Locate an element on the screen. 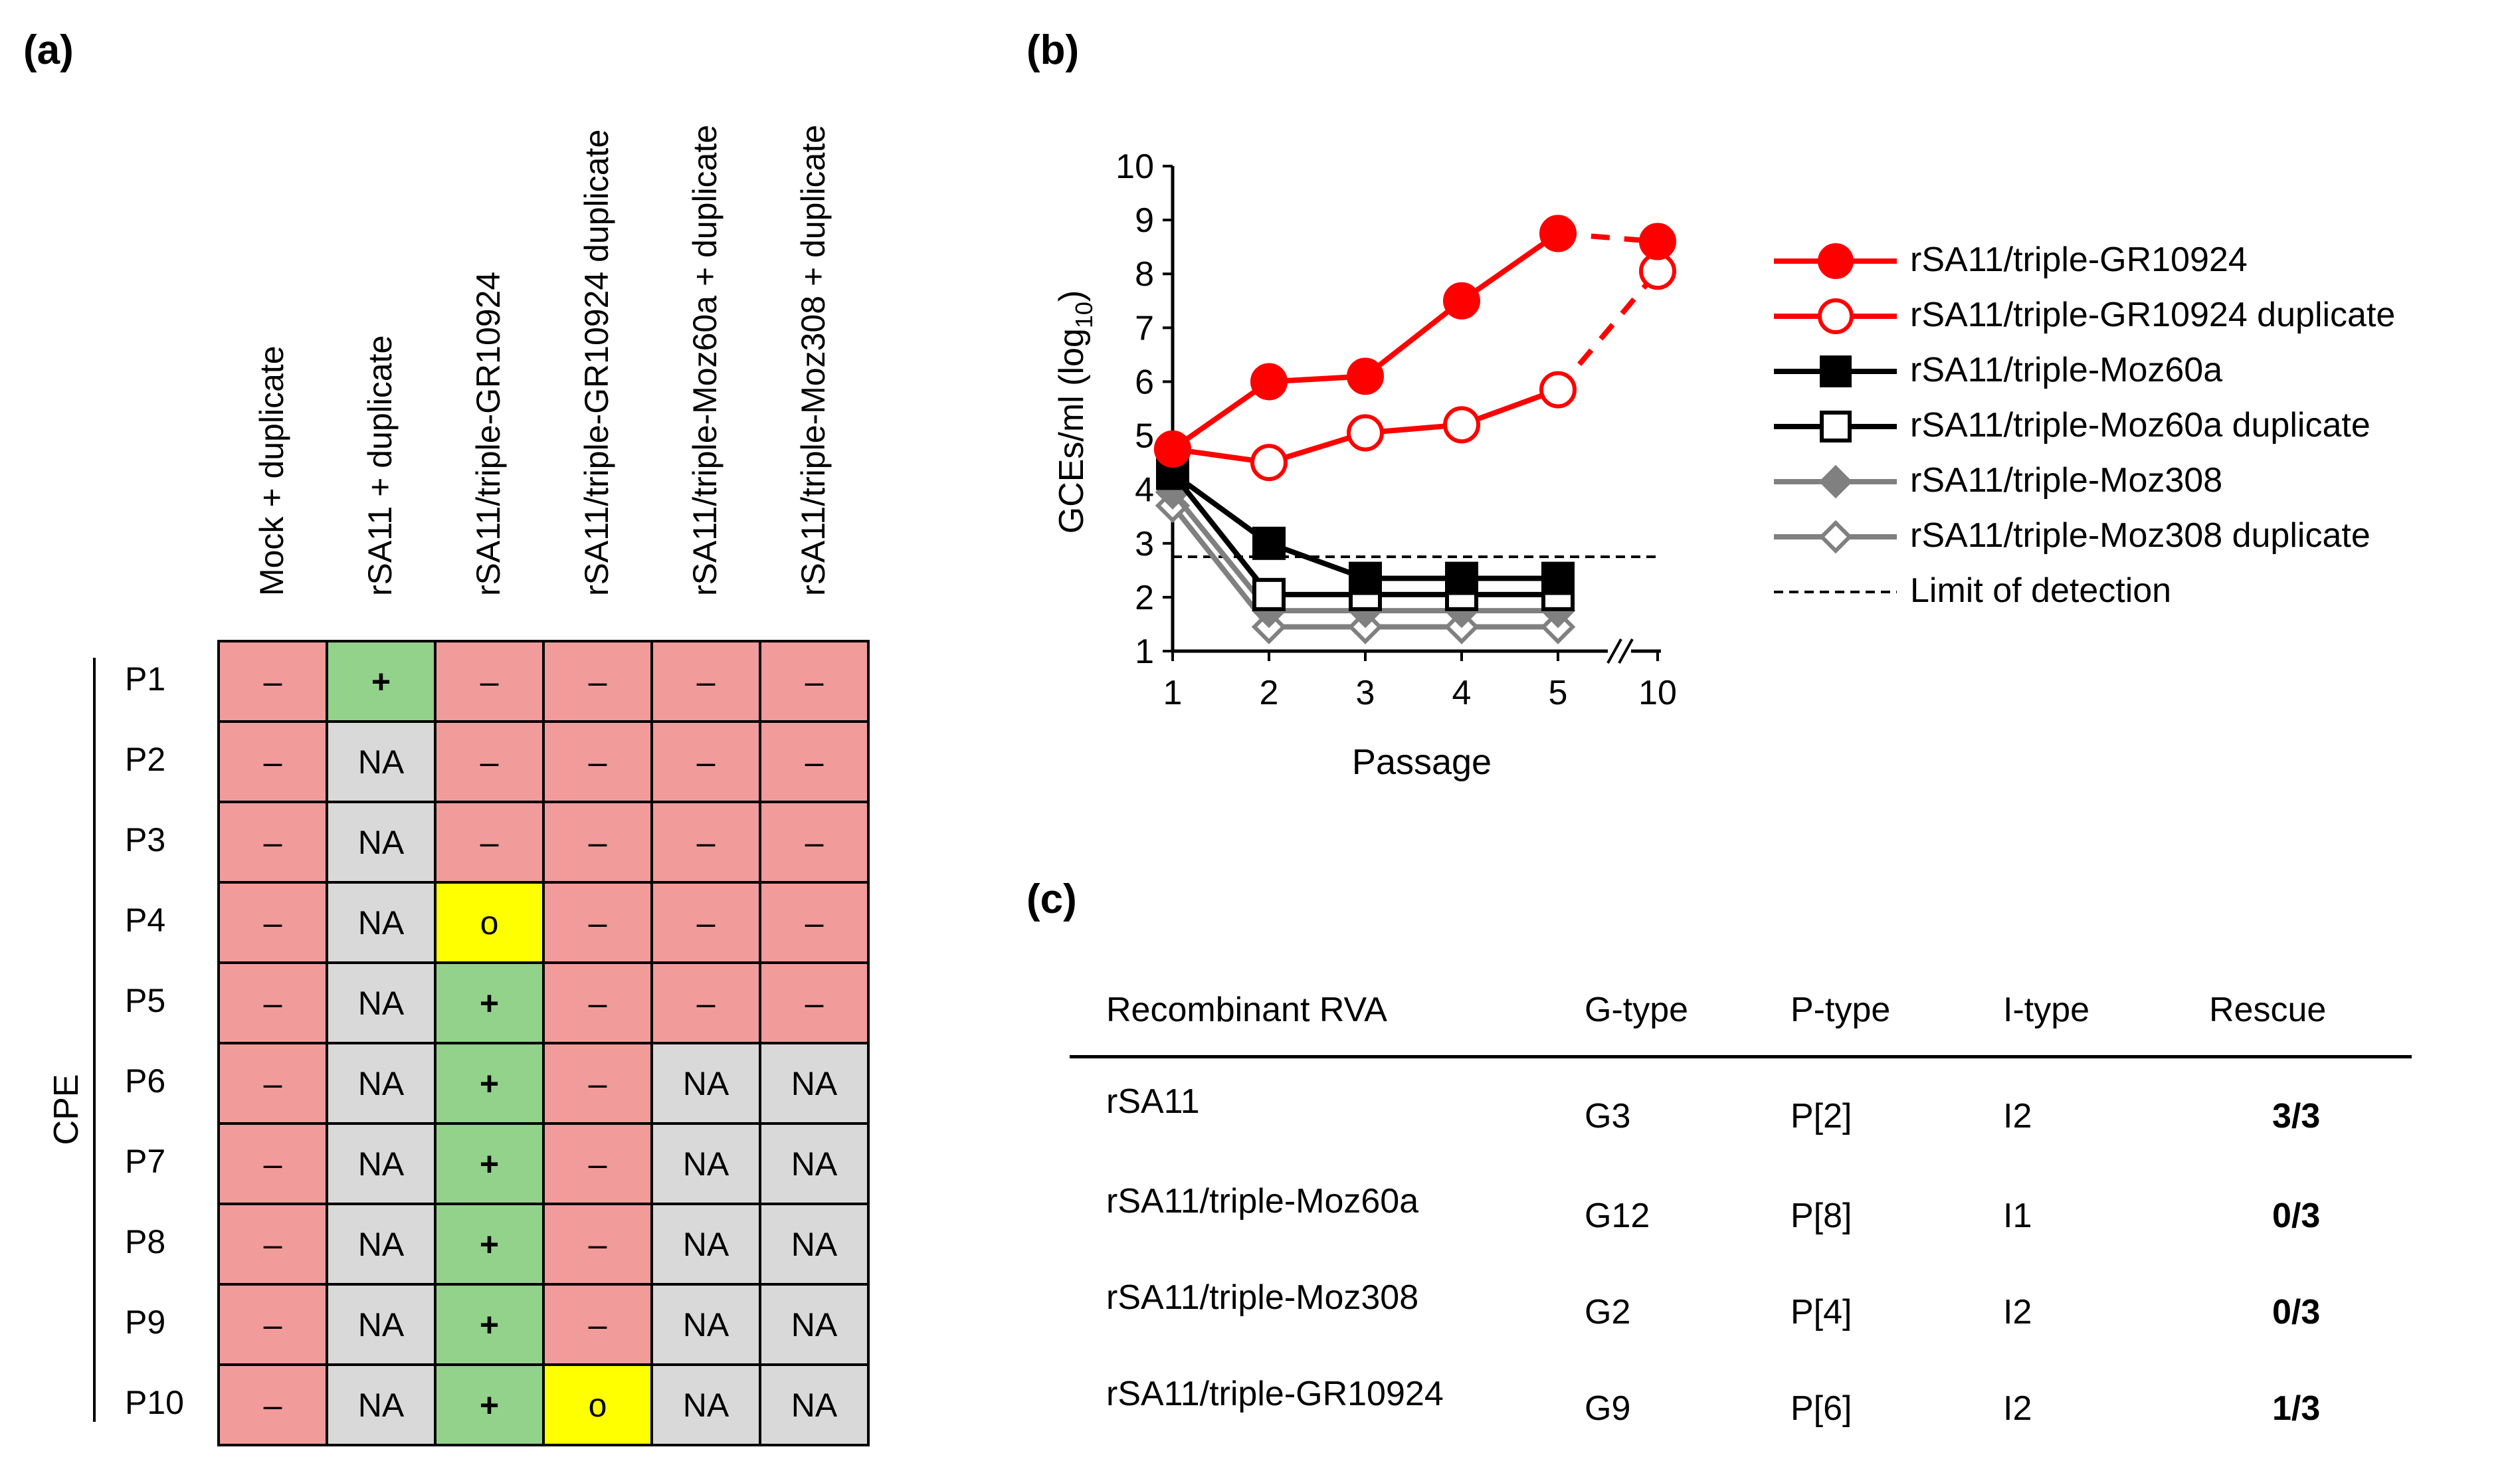 This screenshot has height=1467, width=2520. y-axis-label-main: GCEs/ml (log is located at coordinates (1071, 431).